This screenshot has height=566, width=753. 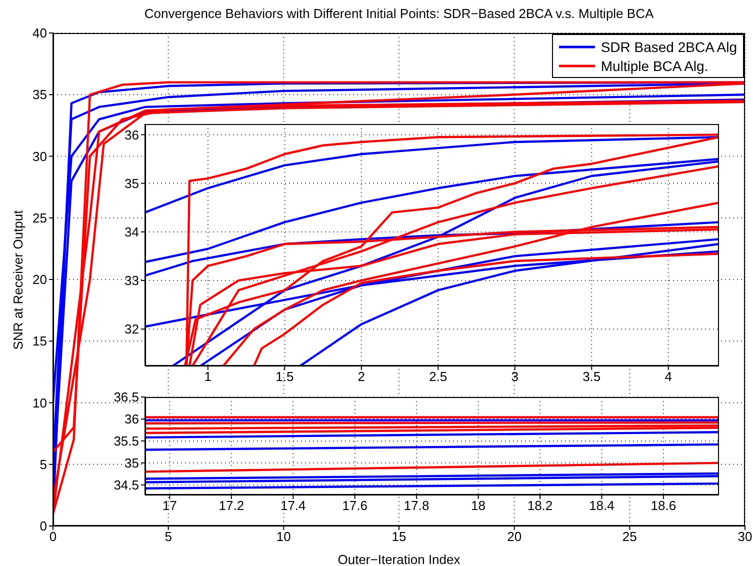 I want to click on y-tick-label: 5, so click(x=43, y=464).